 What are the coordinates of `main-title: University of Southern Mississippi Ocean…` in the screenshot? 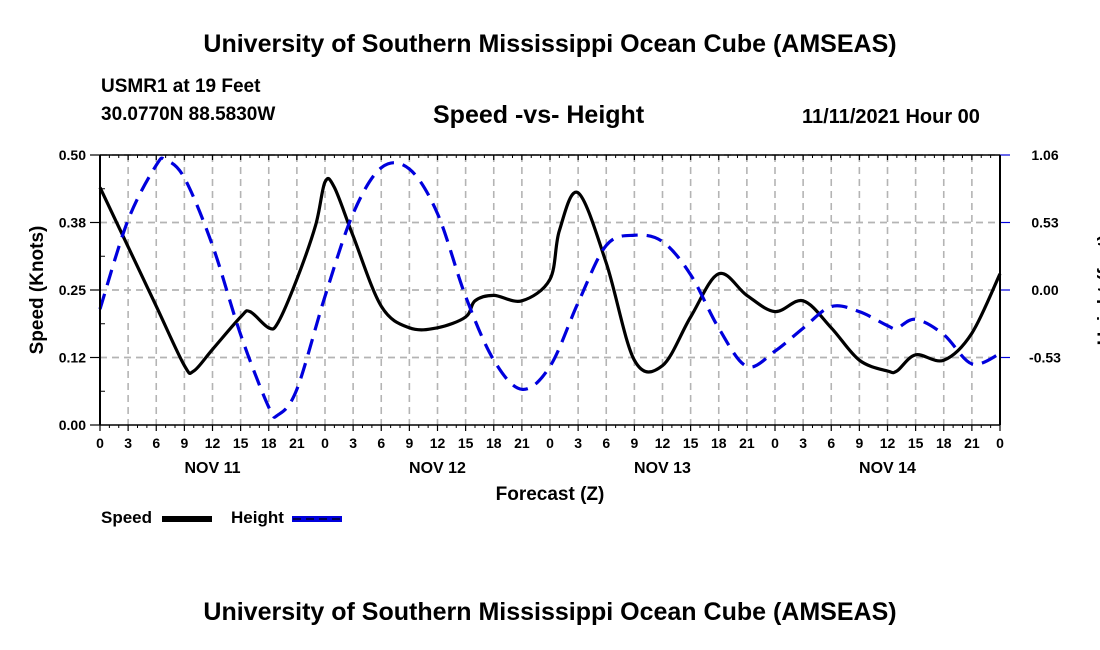 It's located at (550, 44).